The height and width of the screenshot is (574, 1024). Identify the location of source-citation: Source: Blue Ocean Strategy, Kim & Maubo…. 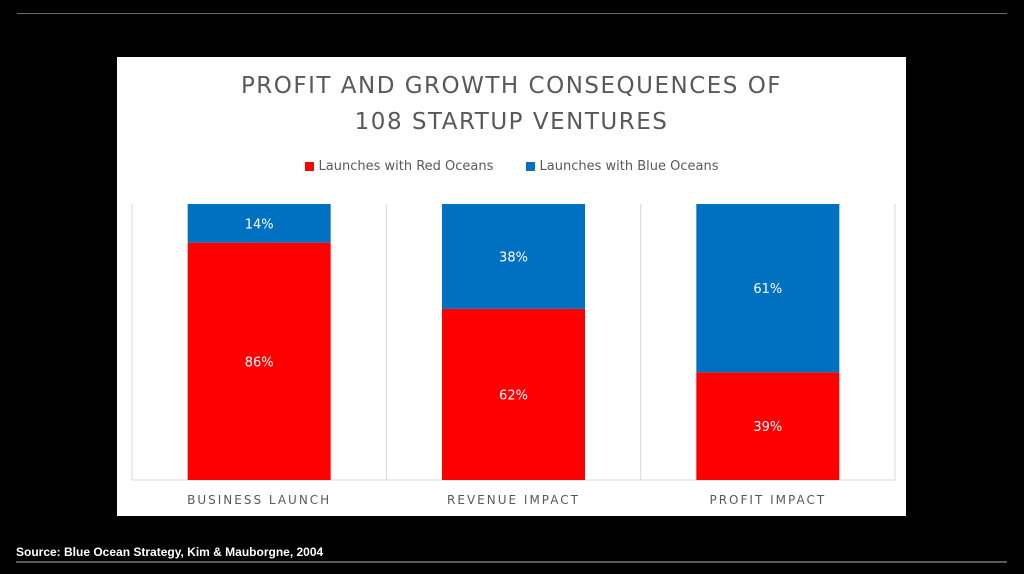
(170, 552).